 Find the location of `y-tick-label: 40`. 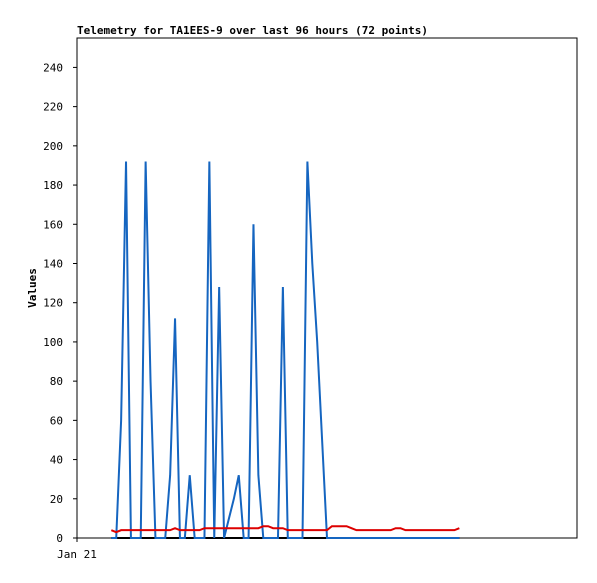

y-tick-label: 40 is located at coordinates (56, 460).